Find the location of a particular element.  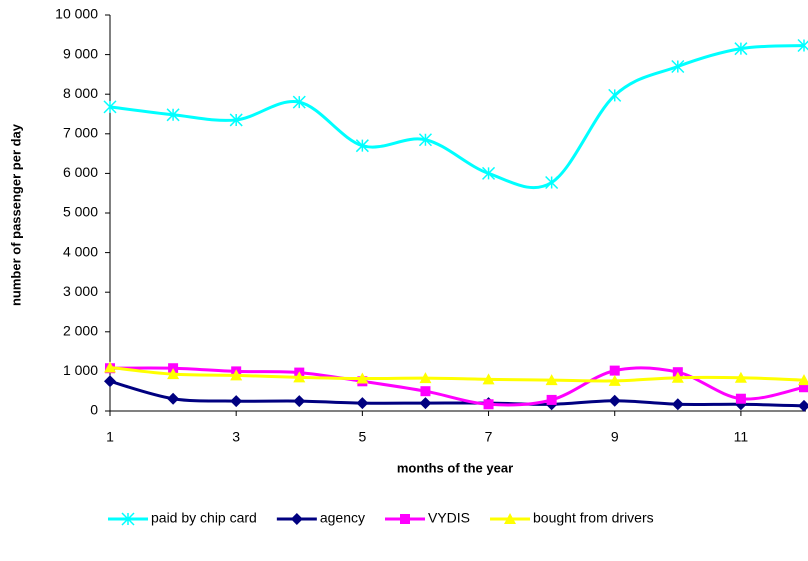

legend-item: VYDIS is located at coordinates (427, 518).